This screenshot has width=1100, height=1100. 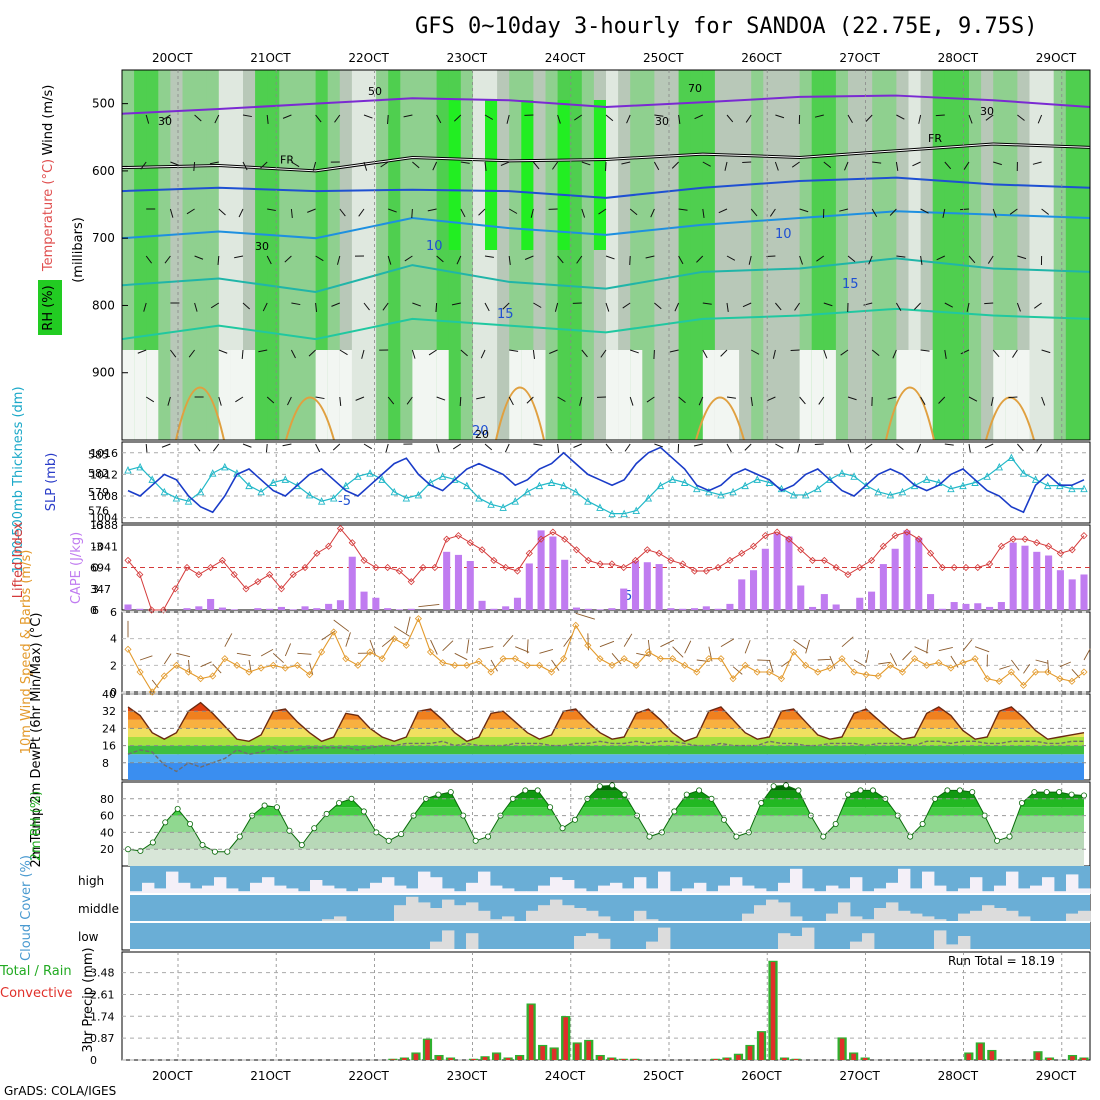 I want to click on bottom-date-tick-label: 26OCT, so click(x=761, y=1076).